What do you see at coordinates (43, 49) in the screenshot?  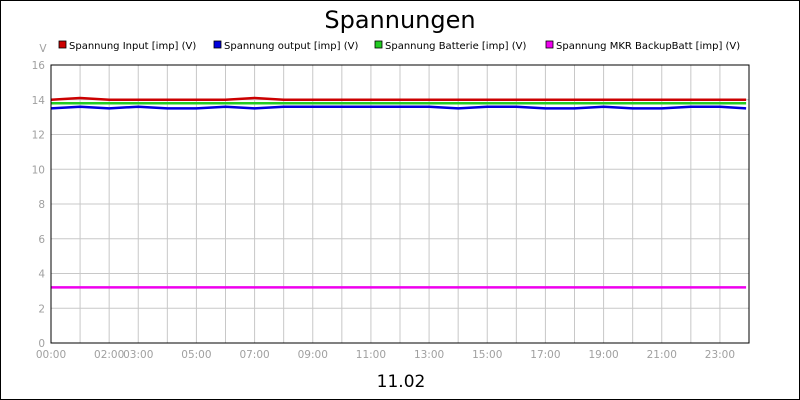 I see `y-axis-unit: V` at bounding box center [43, 49].